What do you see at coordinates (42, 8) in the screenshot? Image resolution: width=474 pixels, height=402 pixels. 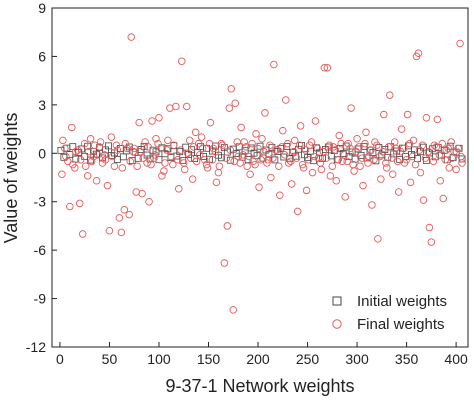 I see `y-tick-label: 9` at bounding box center [42, 8].